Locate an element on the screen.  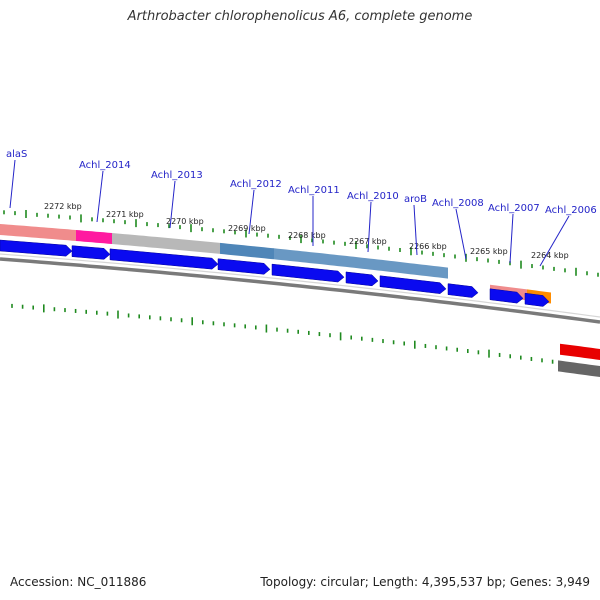
backbone-line is located at coordinates (300, 290).